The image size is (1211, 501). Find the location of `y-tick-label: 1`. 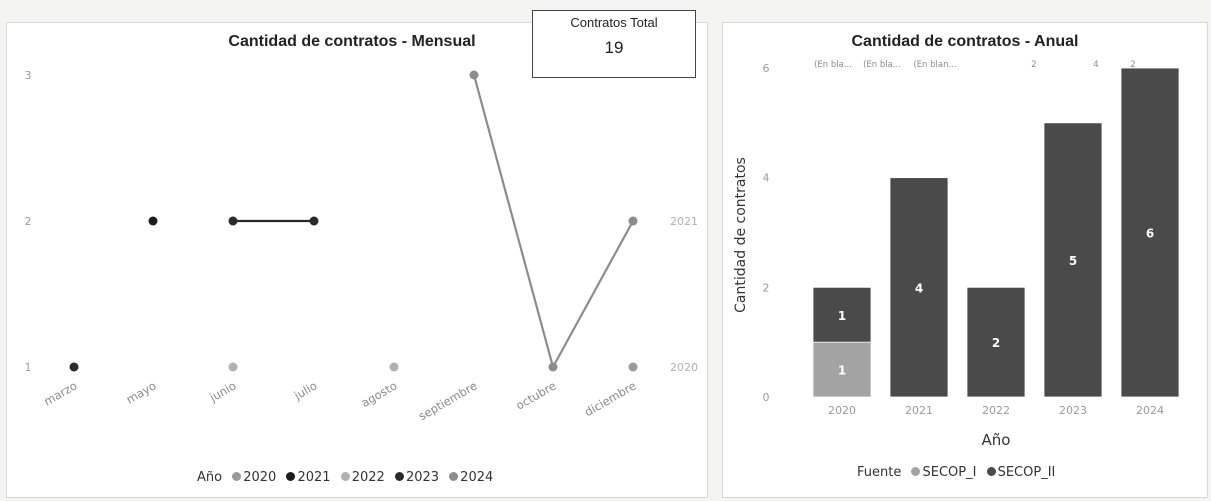

y-tick-label: 1 is located at coordinates (28, 367).